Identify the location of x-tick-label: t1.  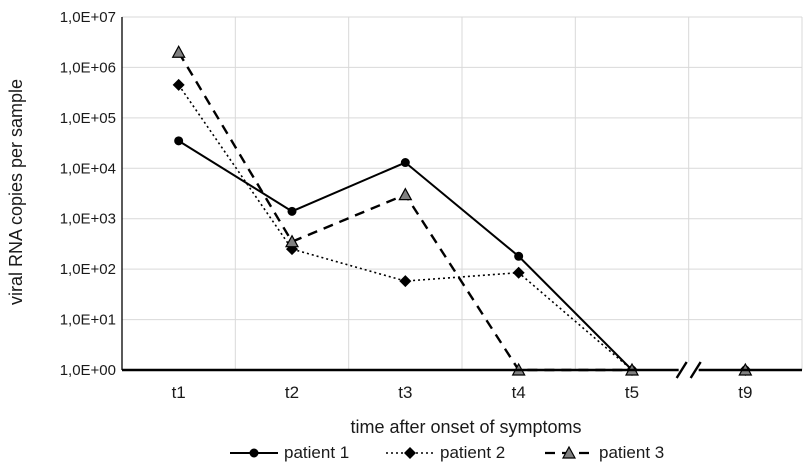
(179, 392).